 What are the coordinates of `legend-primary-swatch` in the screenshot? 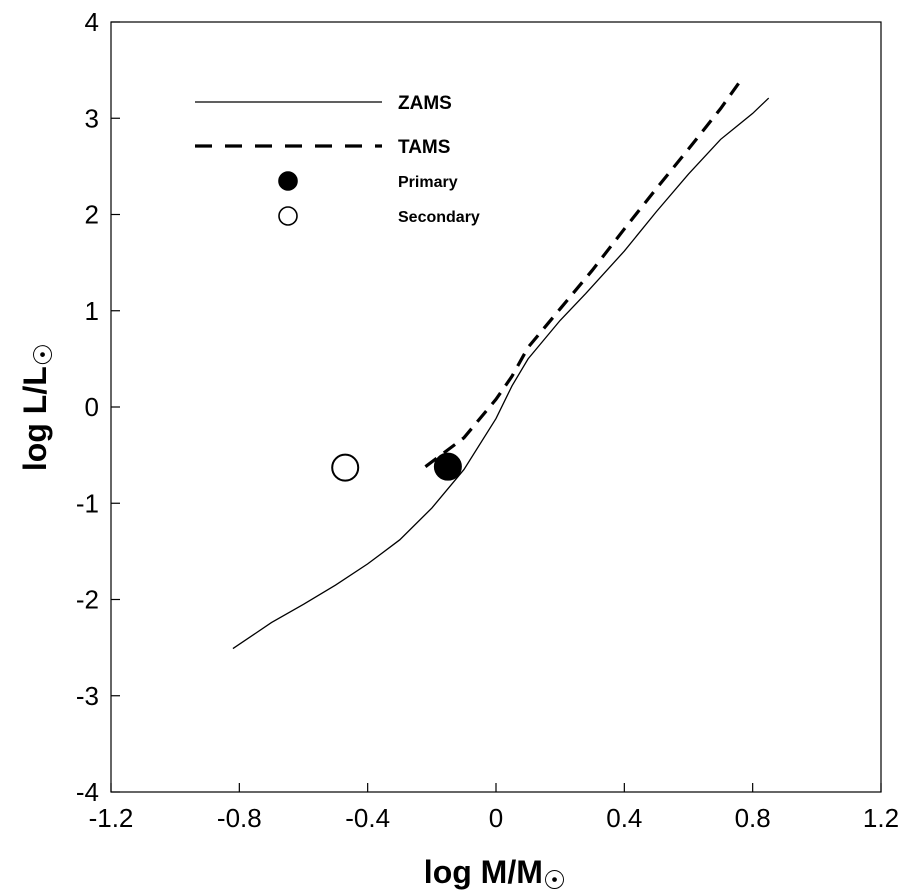 It's located at (288, 181).